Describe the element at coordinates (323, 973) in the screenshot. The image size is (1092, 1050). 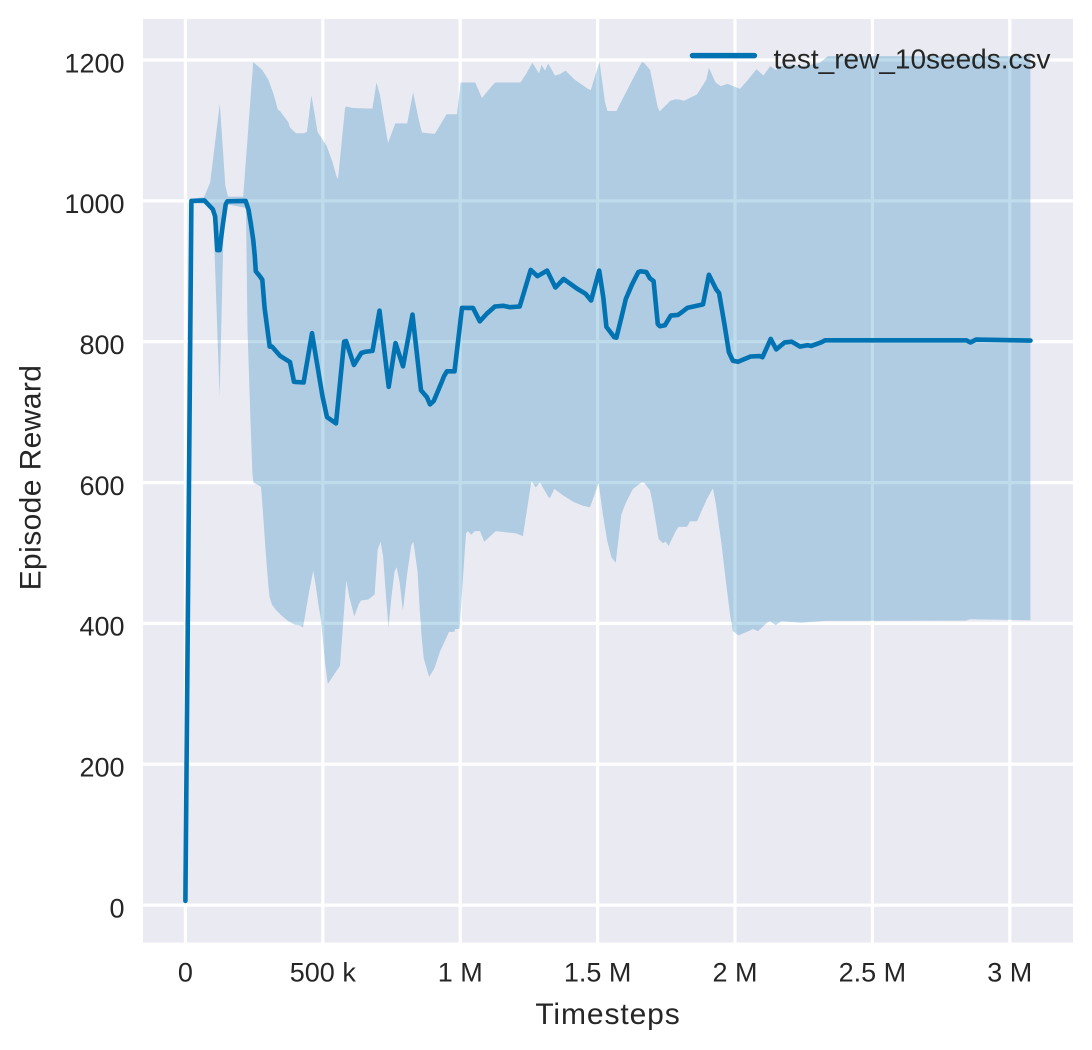
I see `svg-text: 500 k` at that location.